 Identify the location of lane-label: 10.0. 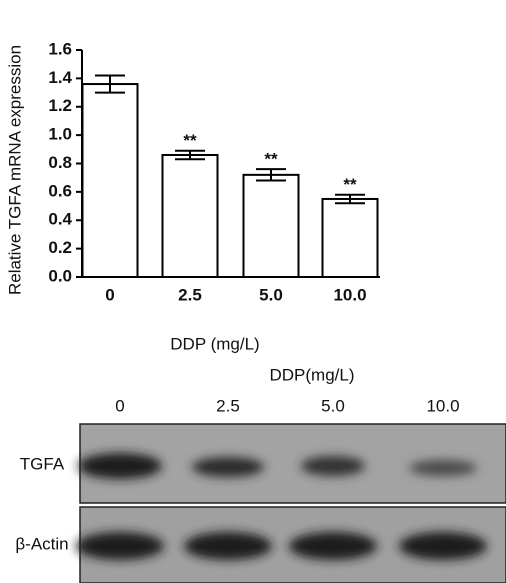
(442, 405).